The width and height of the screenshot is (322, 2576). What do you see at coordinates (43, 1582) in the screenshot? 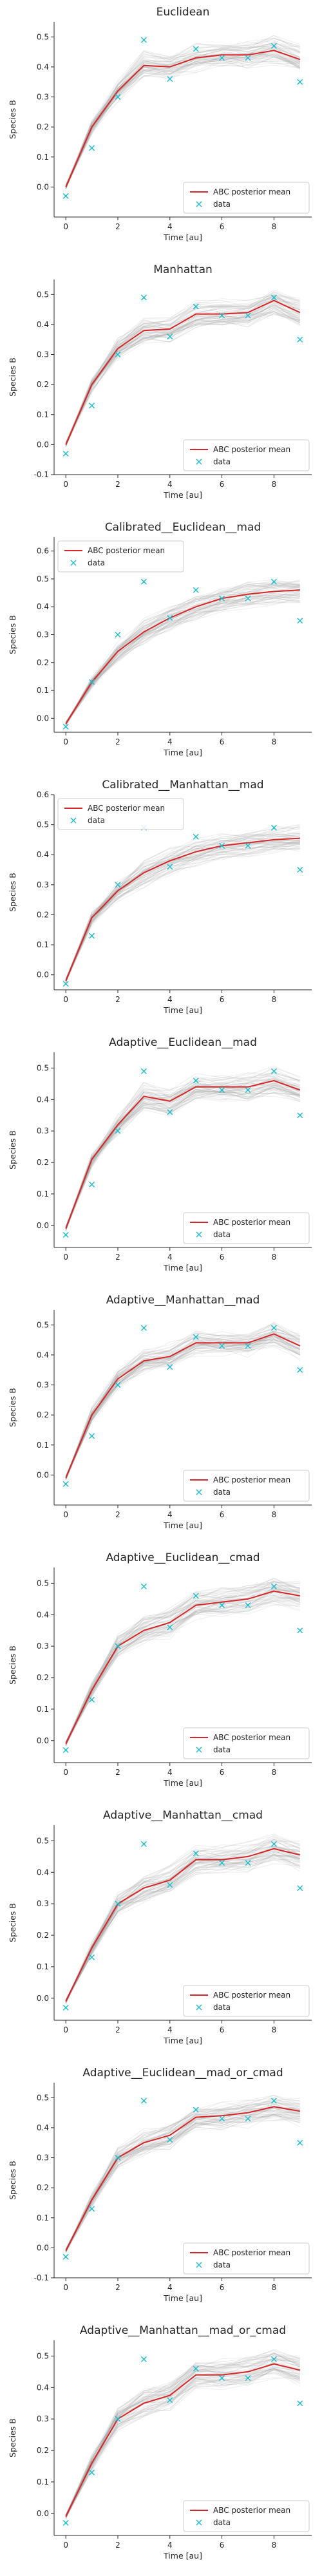
I see `y-tick-label: 0.5` at bounding box center [43, 1582].